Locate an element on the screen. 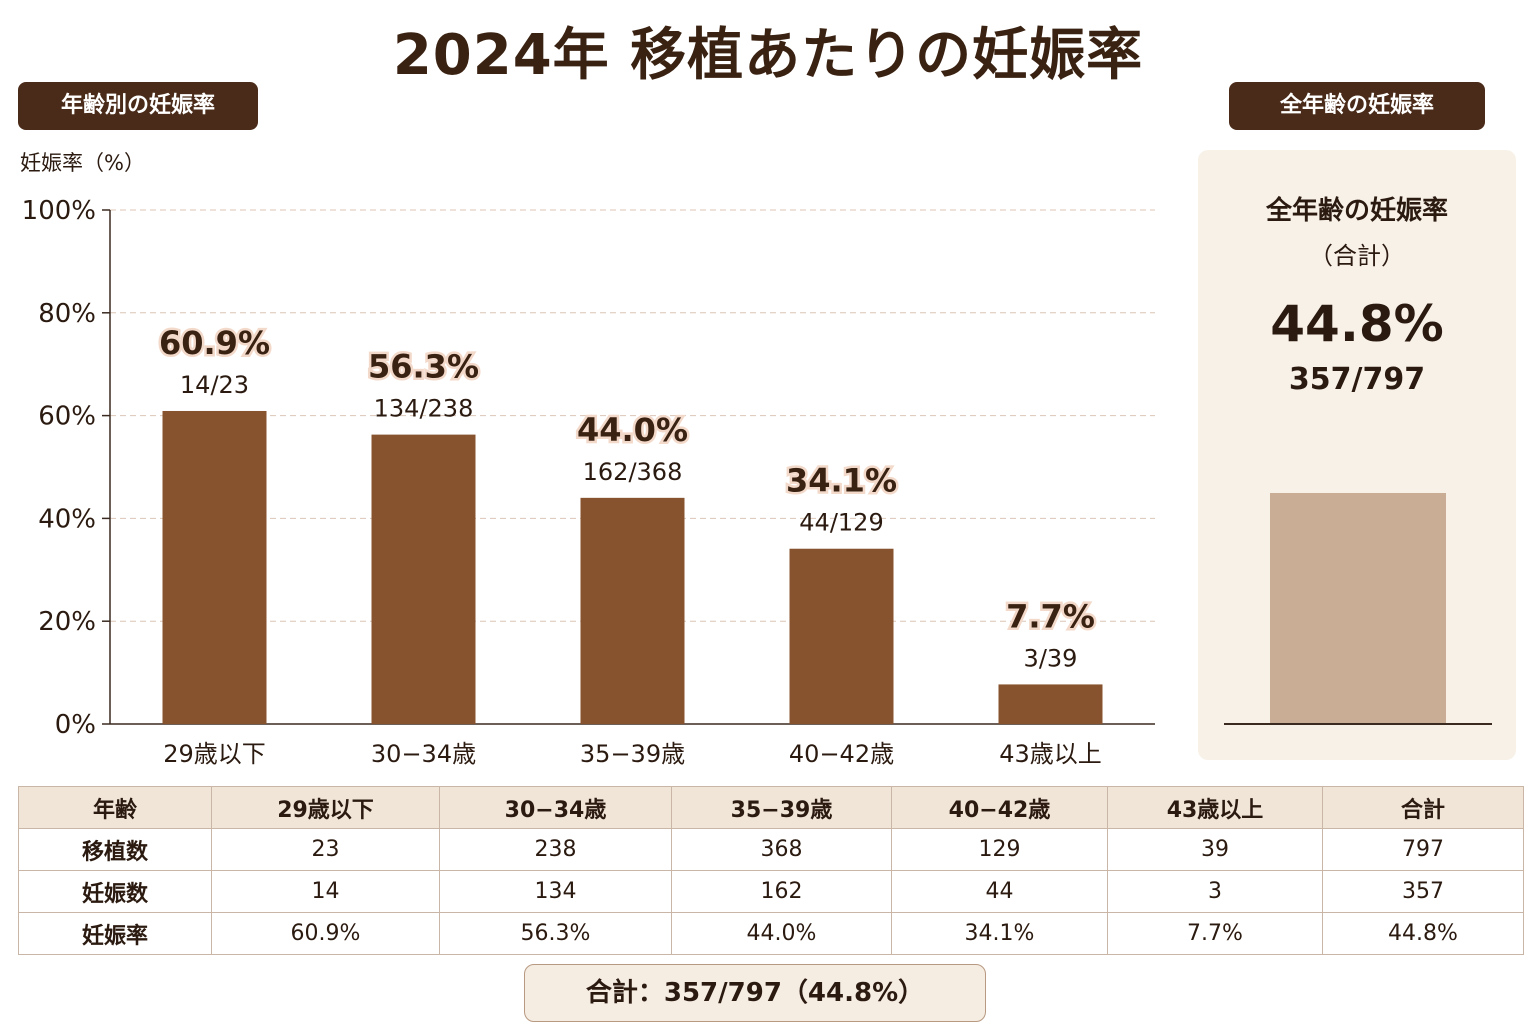 The height and width of the screenshot is (1024, 1536). total-summary-box: 合計：357/797（44.8%） is located at coordinates (755, 993).